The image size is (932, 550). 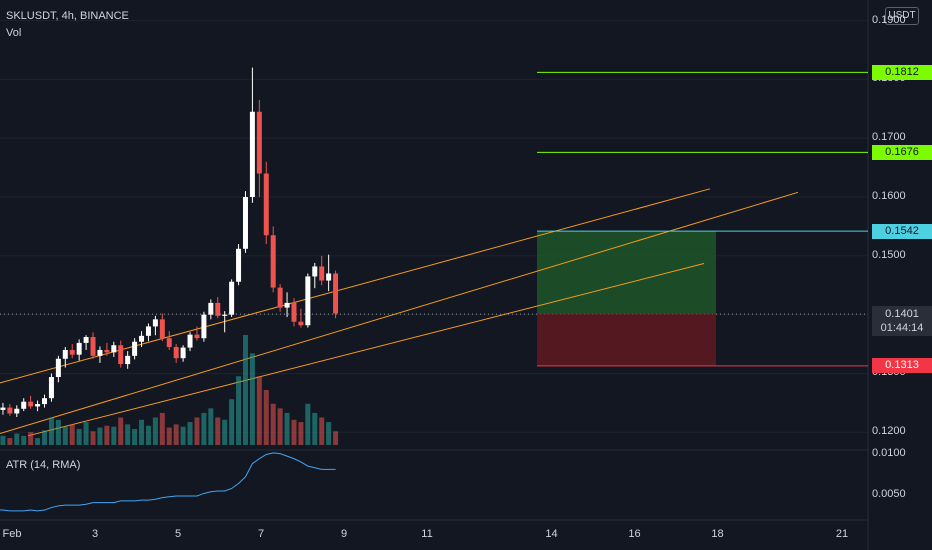 What do you see at coordinates (14, 33) in the screenshot?
I see `volume-indicator-label: Vol` at bounding box center [14, 33].